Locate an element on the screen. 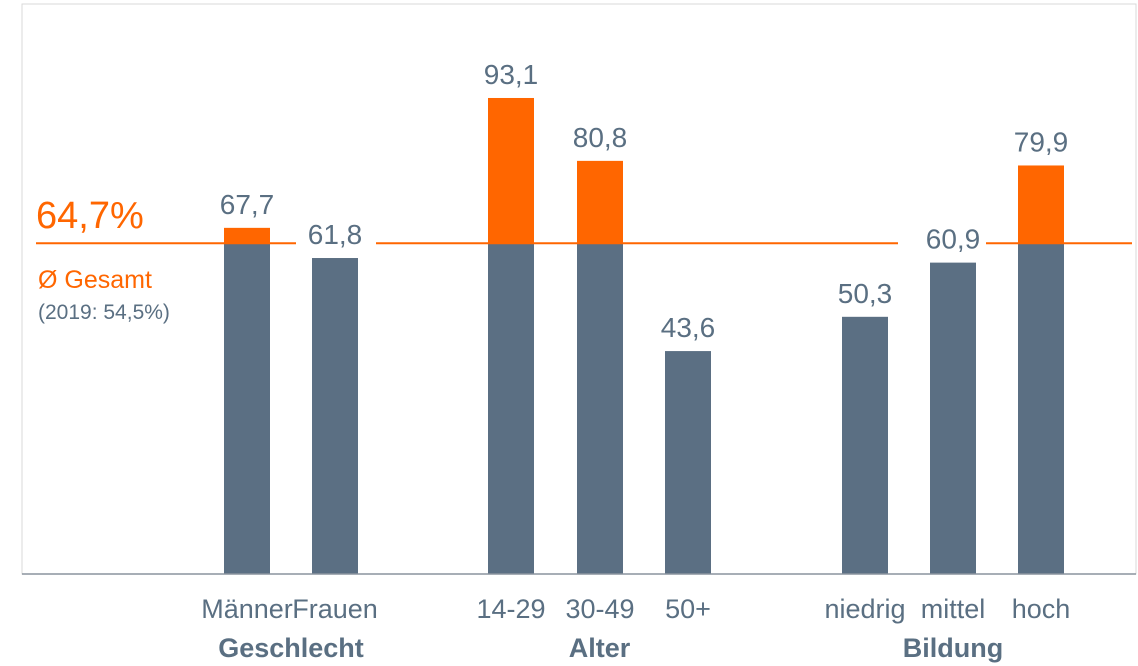  group-label: Geschlecht is located at coordinates (291, 648).